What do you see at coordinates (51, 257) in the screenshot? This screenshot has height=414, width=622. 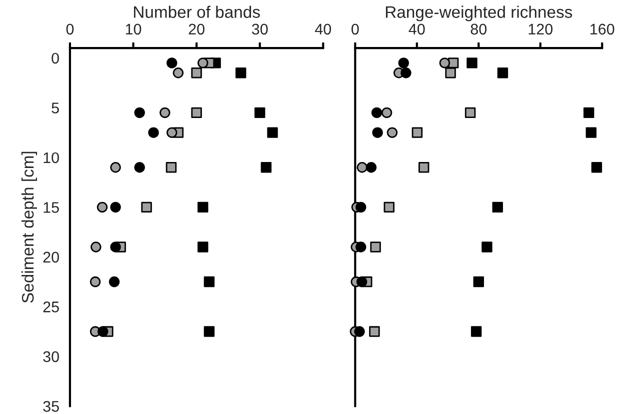 I see `y-tick-label: 20` at bounding box center [51, 257].